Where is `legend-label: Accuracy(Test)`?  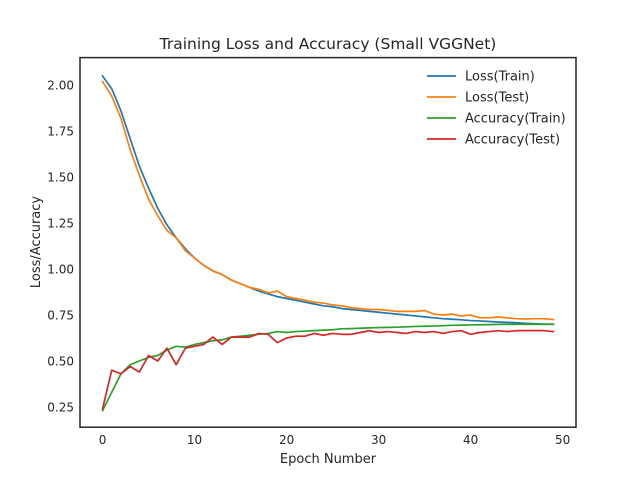 legend-label: Accuracy(Test) is located at coordinates (512, 140).